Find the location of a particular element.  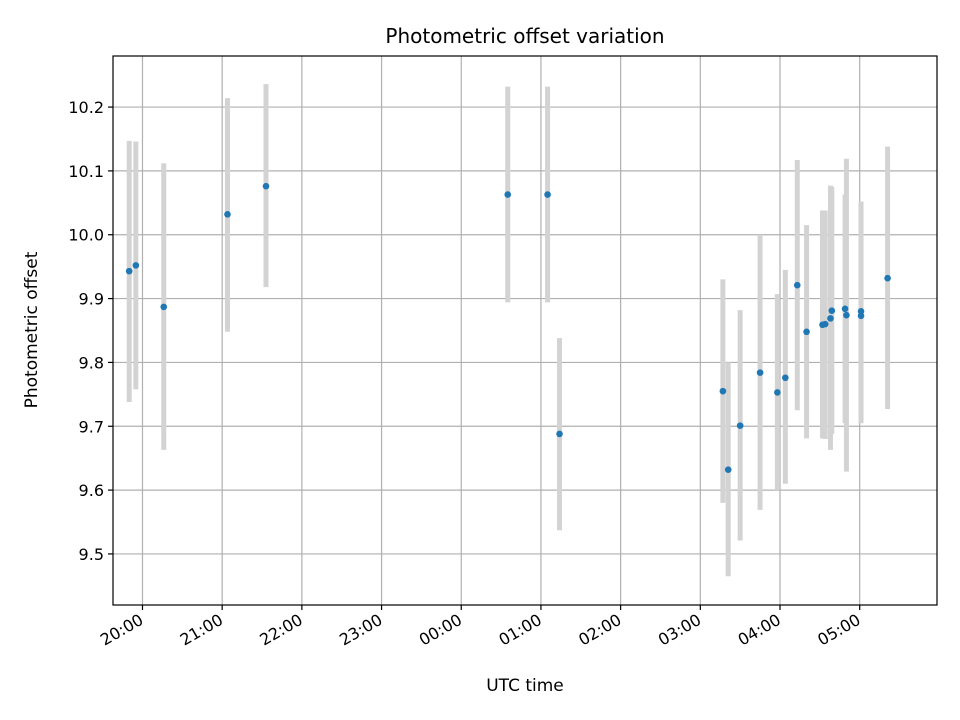

x-tick-label: 01:00 is located at coordinates (520, 630).